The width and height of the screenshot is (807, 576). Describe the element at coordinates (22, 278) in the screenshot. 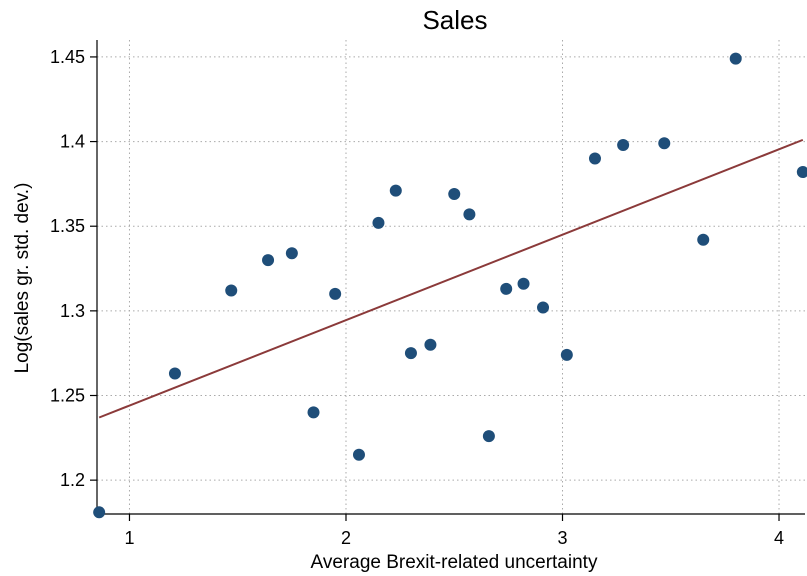

I see `y-axis-title: Log(sales gr. std. dev.)` at that location.